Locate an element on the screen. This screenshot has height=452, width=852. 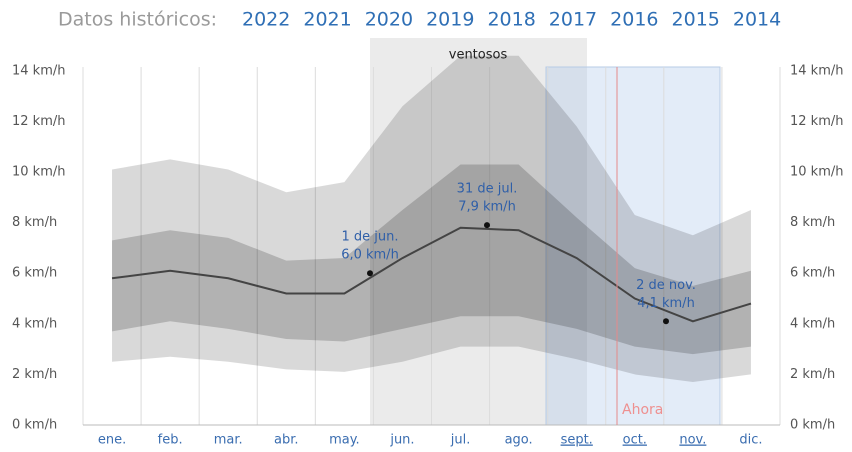
annotation-value: 7,9 km/h is located at coordinates (487, 207).